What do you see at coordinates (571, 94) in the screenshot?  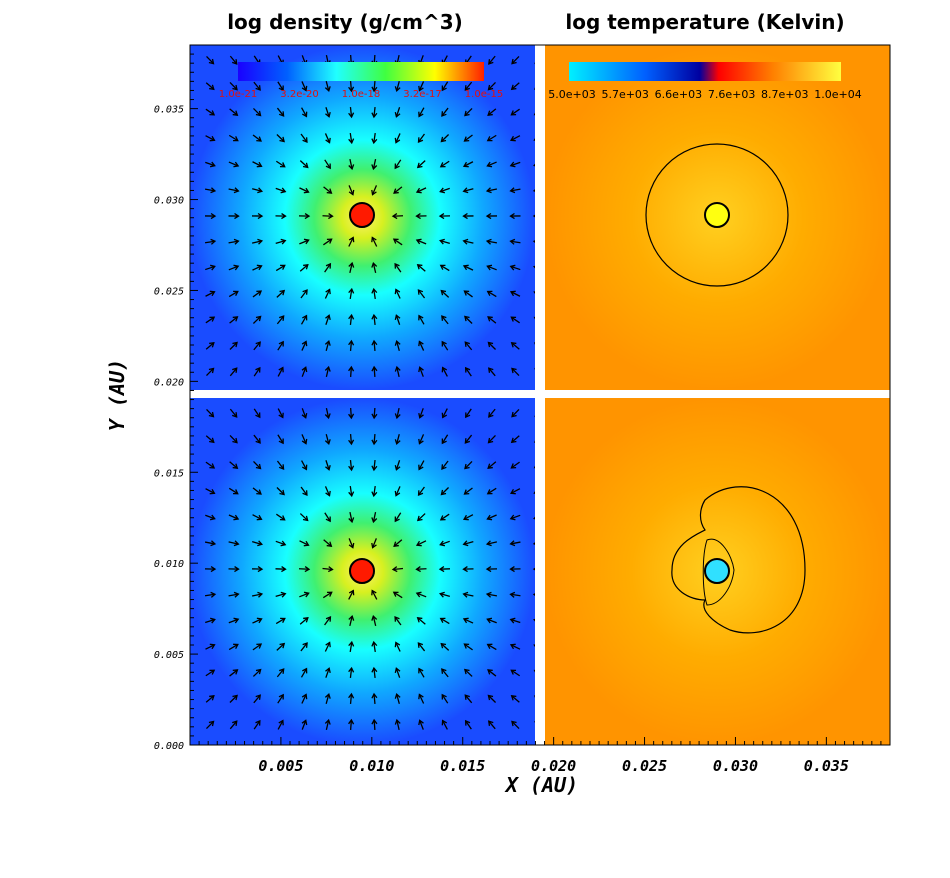 I see `temperature-colorbar-tick: 5.0e+03` at bounding box center [571, 94].